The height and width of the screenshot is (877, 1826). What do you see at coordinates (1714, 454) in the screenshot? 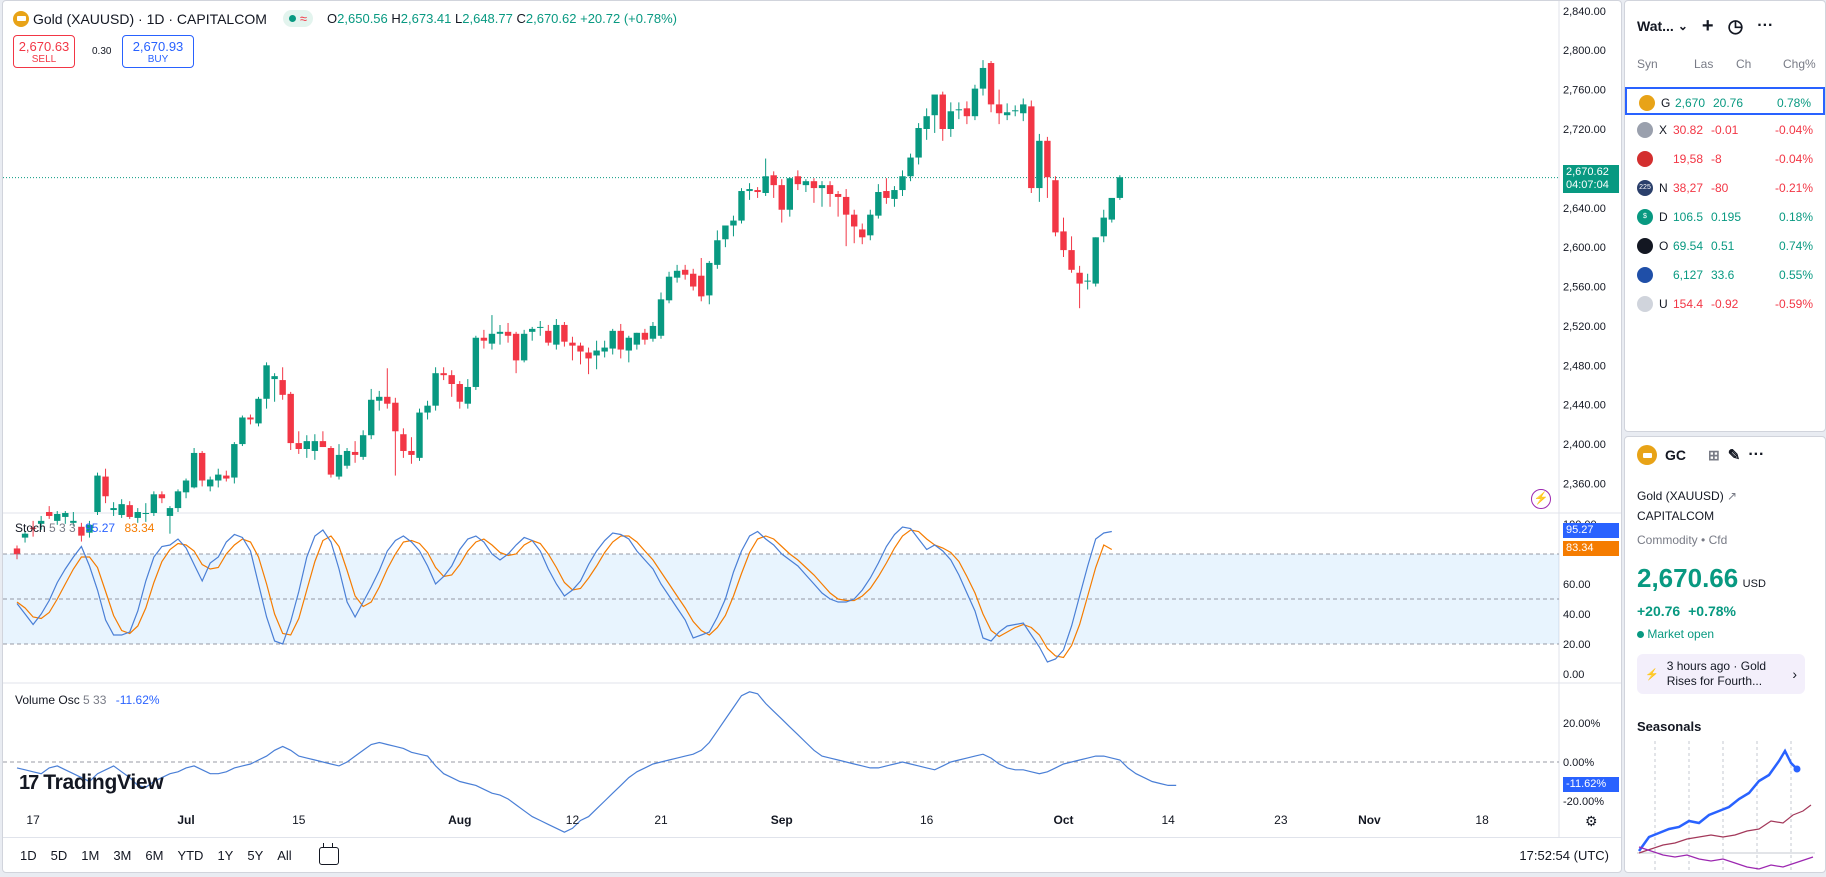
I see `layout-grid-icon: ⊞` at bounding box center [1714, 454].